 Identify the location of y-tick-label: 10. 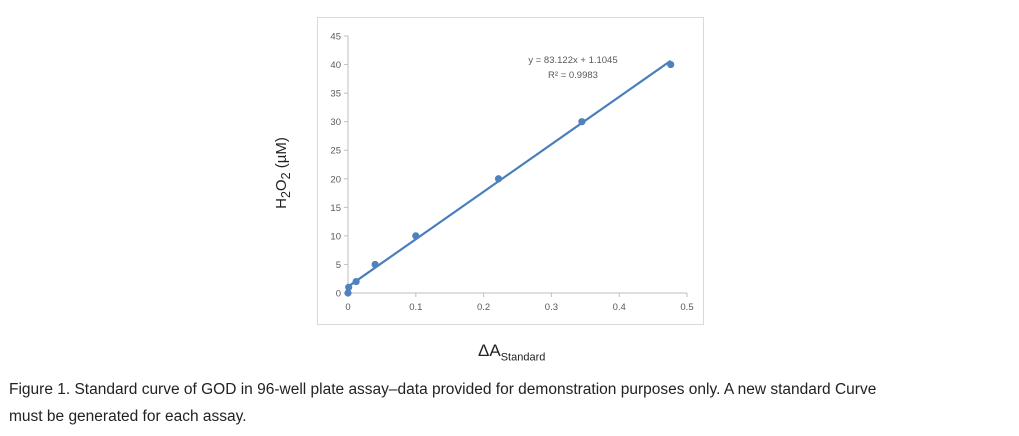
(335, 236).